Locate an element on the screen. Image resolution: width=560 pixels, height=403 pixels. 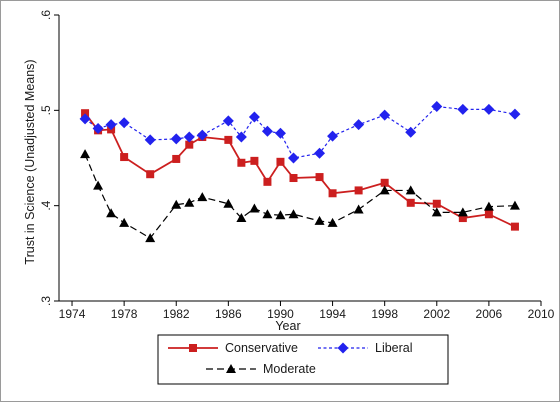
legend-item-conservative: Conservative is located at coordinates (233, 348).